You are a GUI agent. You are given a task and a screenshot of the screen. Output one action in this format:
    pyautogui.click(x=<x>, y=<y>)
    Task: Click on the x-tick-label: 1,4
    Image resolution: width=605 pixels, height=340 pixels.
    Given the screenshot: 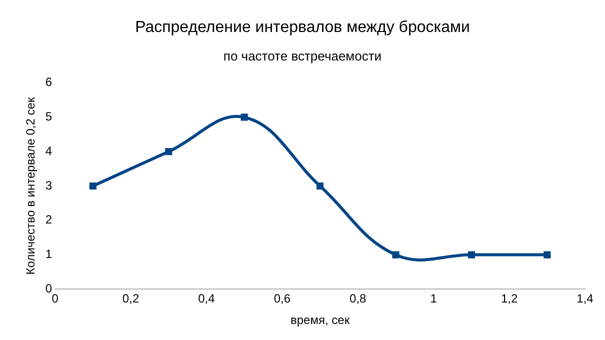 What is the action you would take?
    pyautogui.click(x=585, y=299)
    